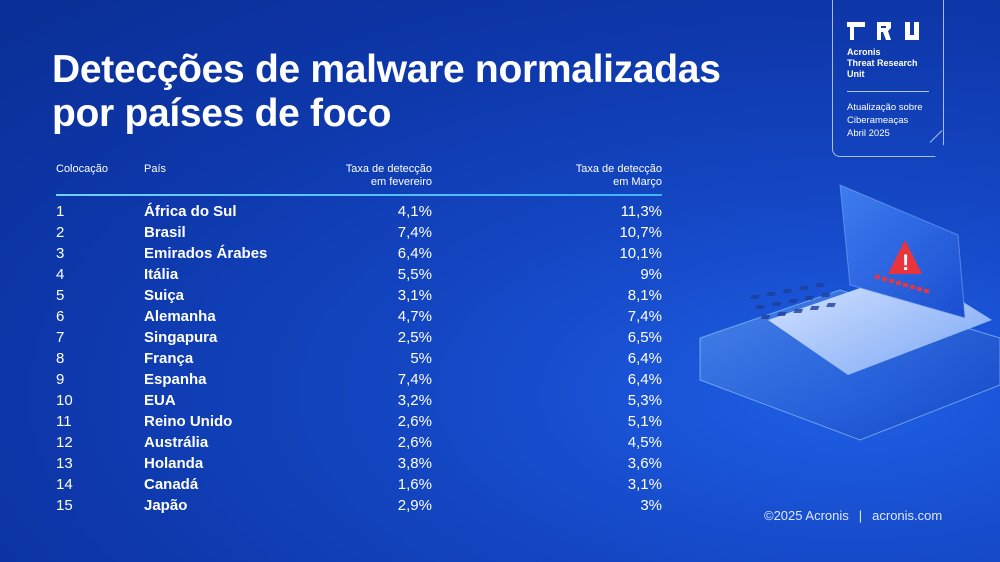 The height and width of the screenshot is (562, 1000). I want to click on badge-org-line-2: Threat Research, so click(882, 63).